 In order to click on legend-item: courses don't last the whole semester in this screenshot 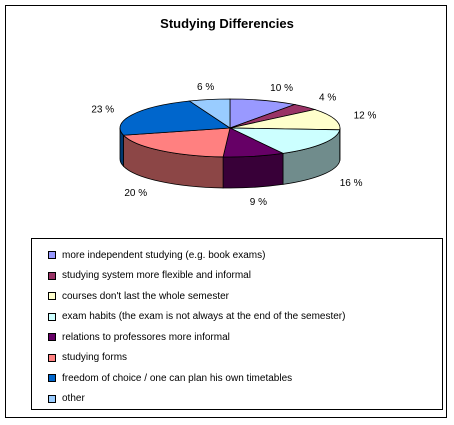, I will do `click(138, 296)`.